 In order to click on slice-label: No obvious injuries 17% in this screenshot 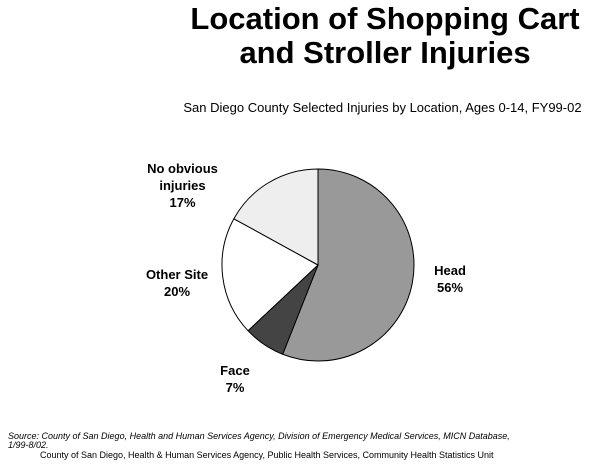, I will do `click(182, 185)`.